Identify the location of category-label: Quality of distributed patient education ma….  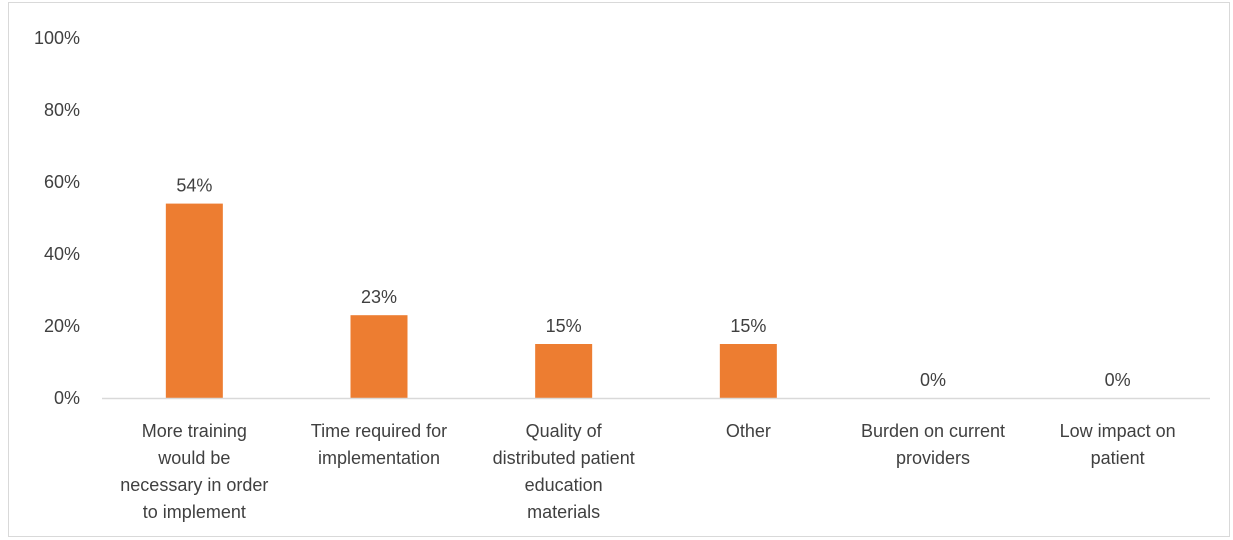
(564, 471).